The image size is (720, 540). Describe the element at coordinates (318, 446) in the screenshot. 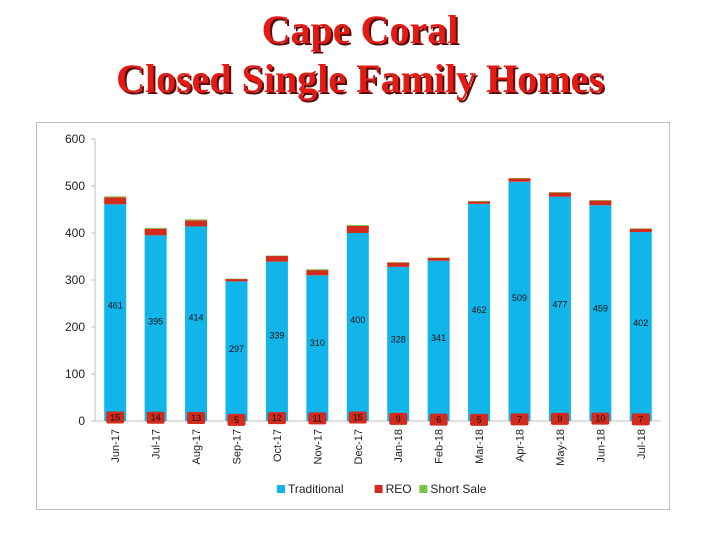

I see `x-tick-label: Nov-17` at that location.